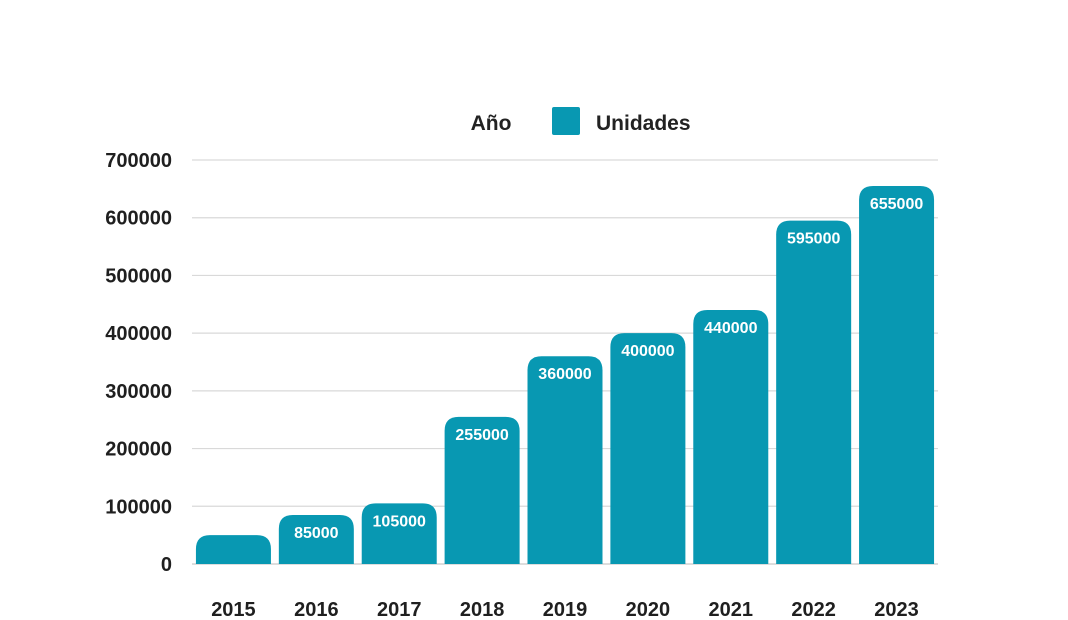 The width and height of the screenshot is (1068, 620). What do you see at coordinates (648, 609) in the screenshot?
I see `x-tick-label: 2020` at bounding box center [648, 609].